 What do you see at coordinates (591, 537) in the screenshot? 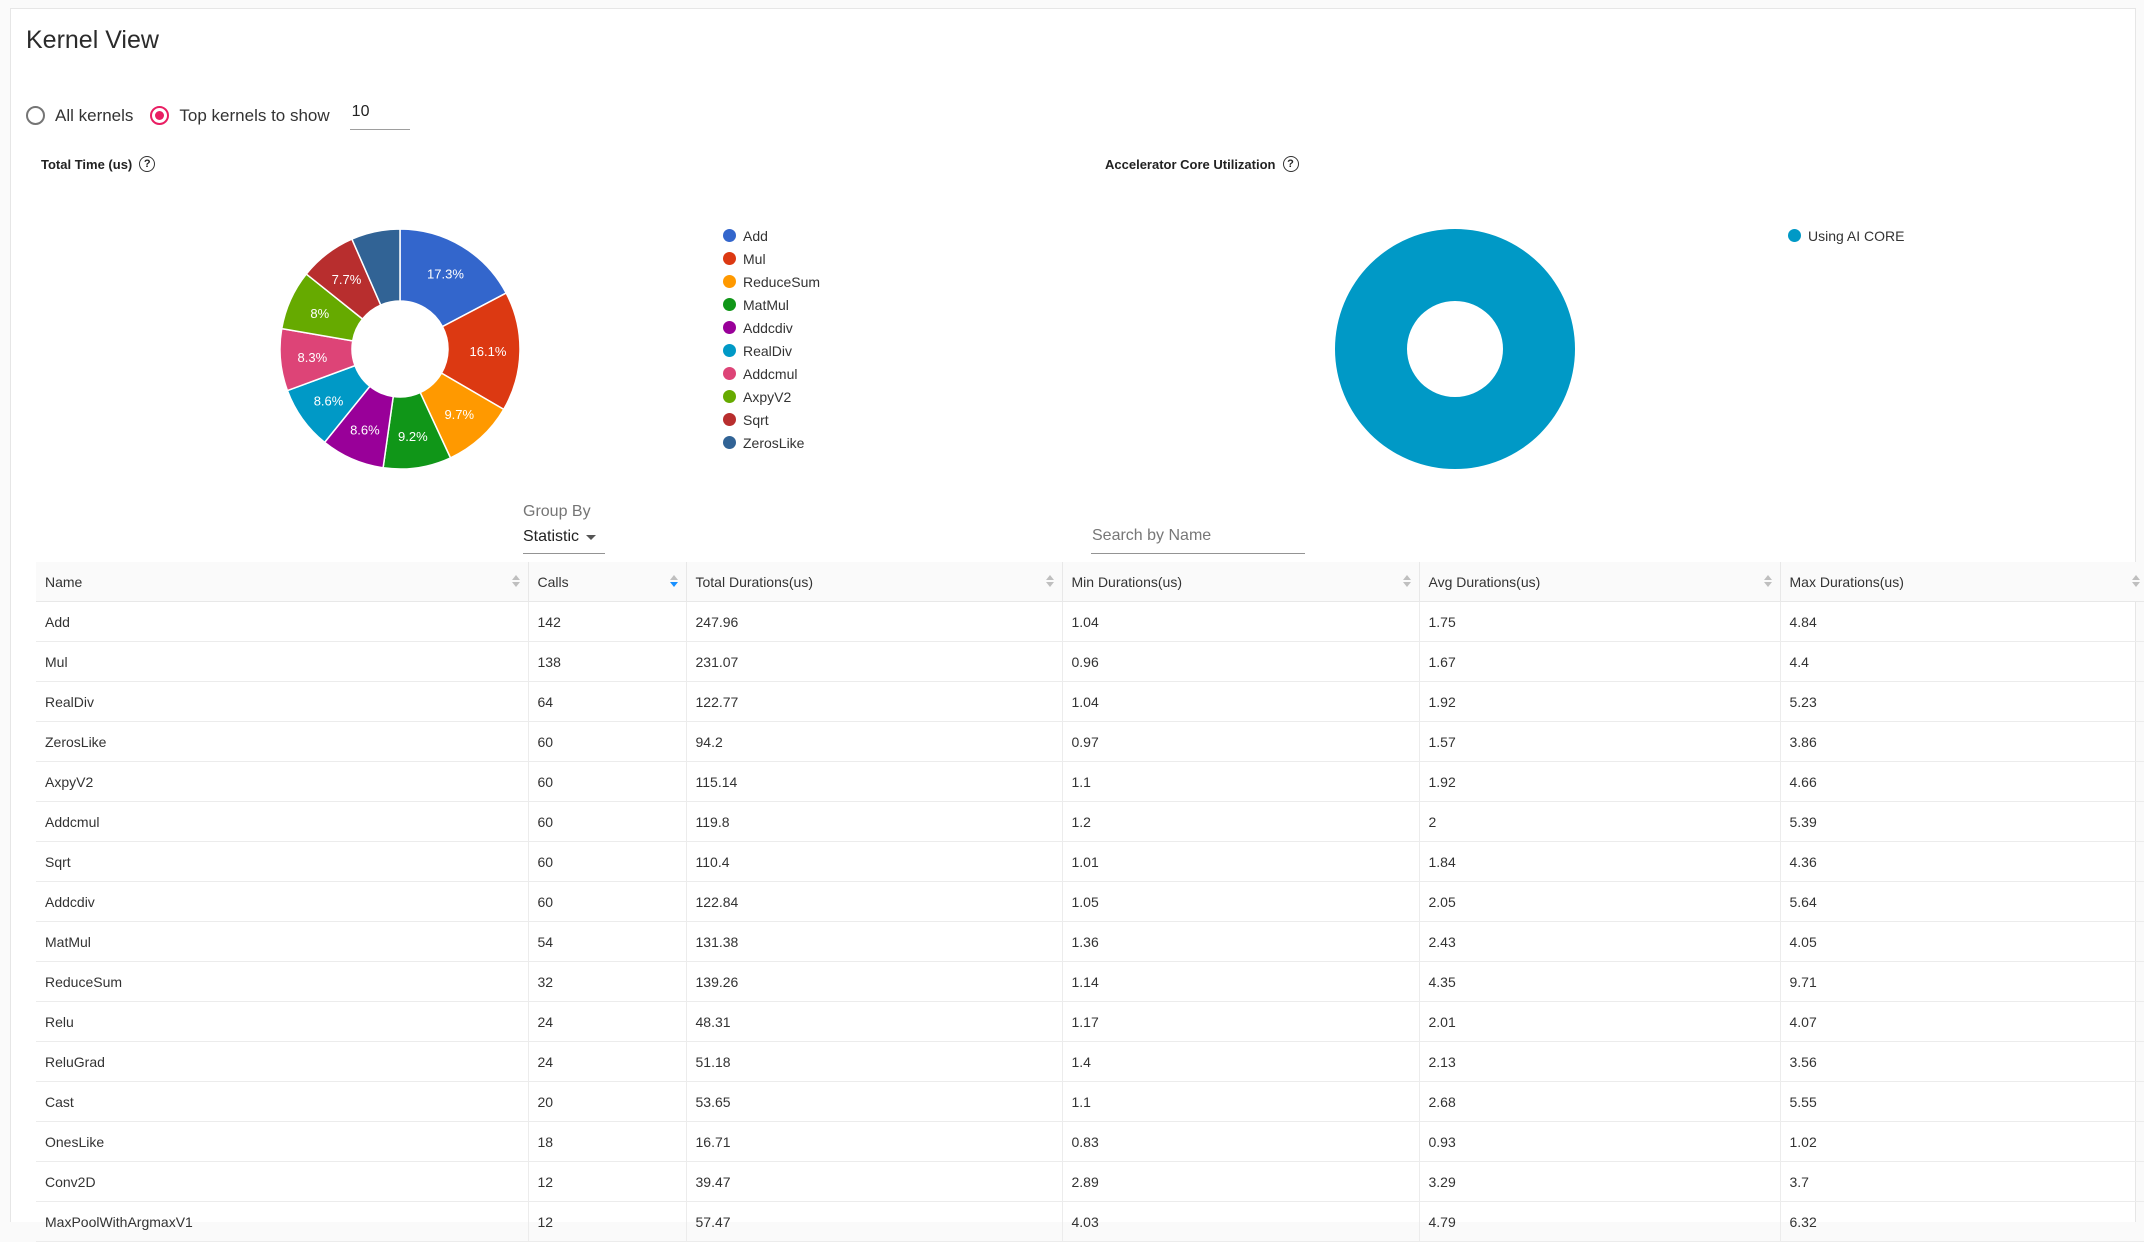
I see `caret-down-icon` at bounding box center [591, 537].